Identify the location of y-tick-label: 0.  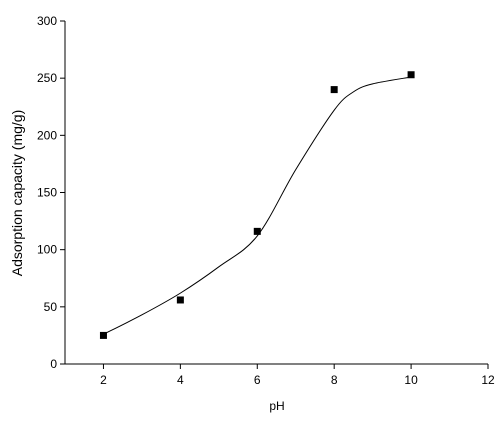
(53, 364).